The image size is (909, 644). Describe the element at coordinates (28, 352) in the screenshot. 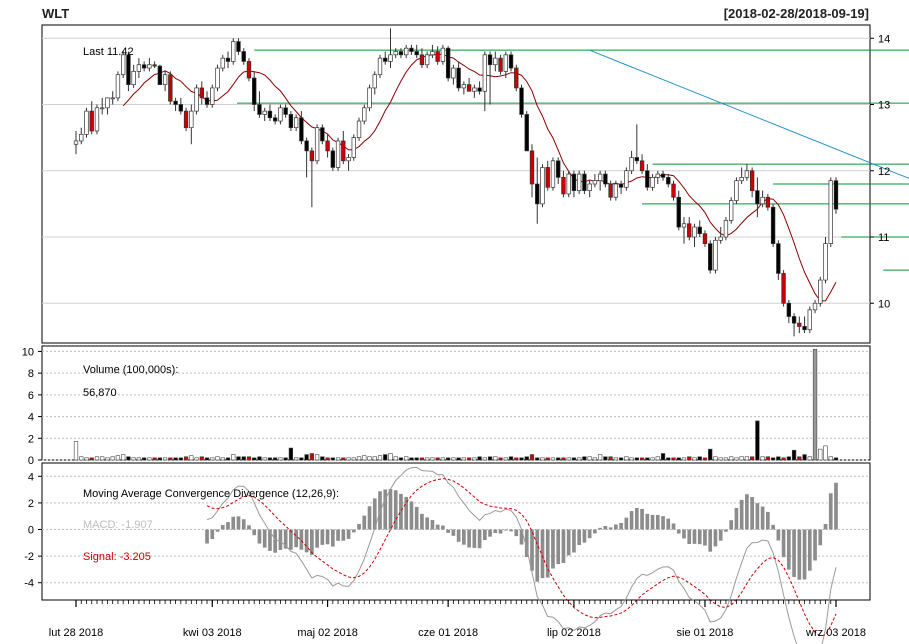

I see `volume-y-tick-label: 10` at that location.